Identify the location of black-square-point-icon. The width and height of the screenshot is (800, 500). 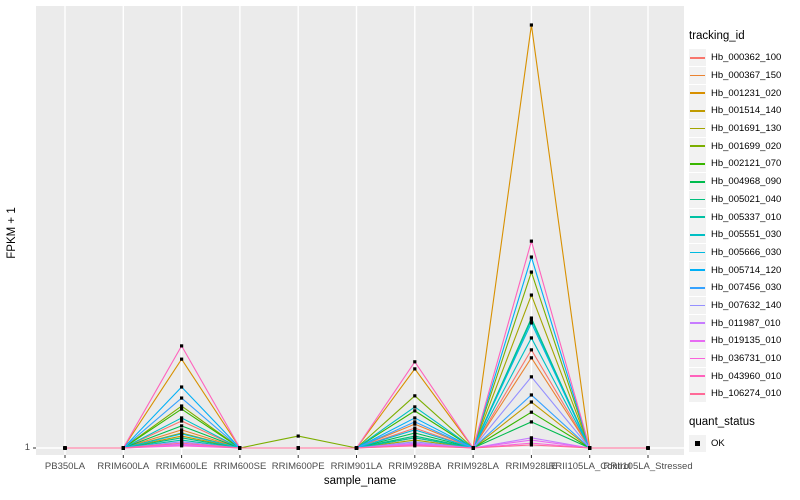
(697, 443).